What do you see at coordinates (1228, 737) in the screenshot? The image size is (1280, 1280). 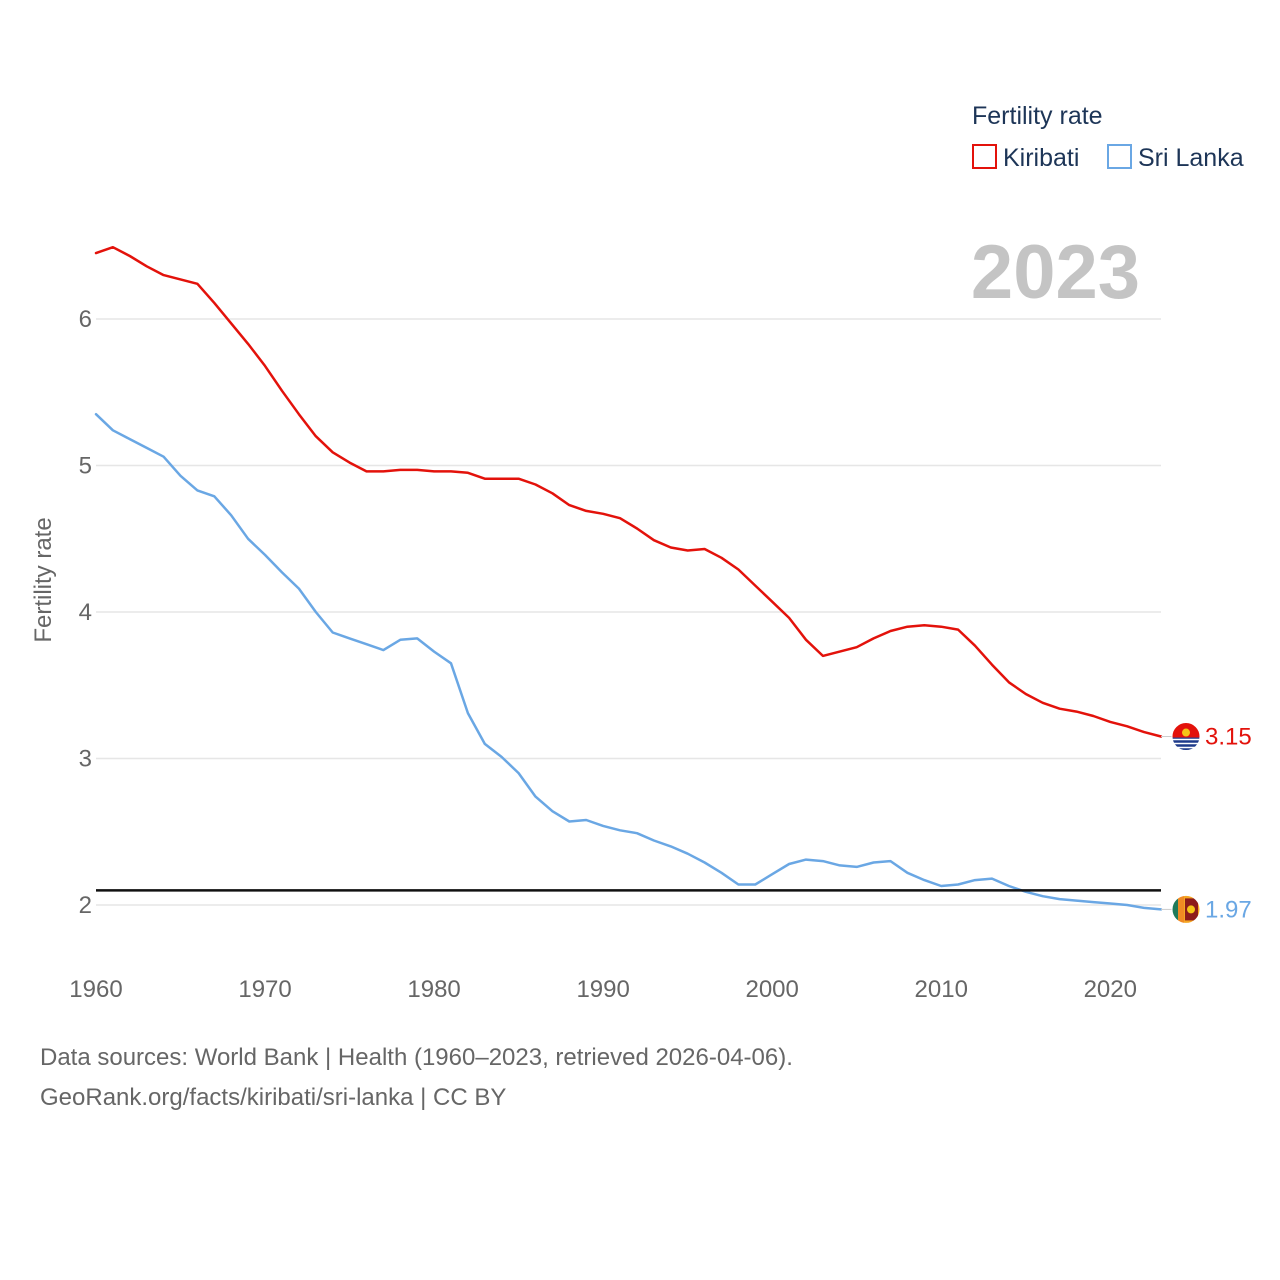 I see `end-value-label-kiribati: 3.15` at bounding box center [1228, 737].